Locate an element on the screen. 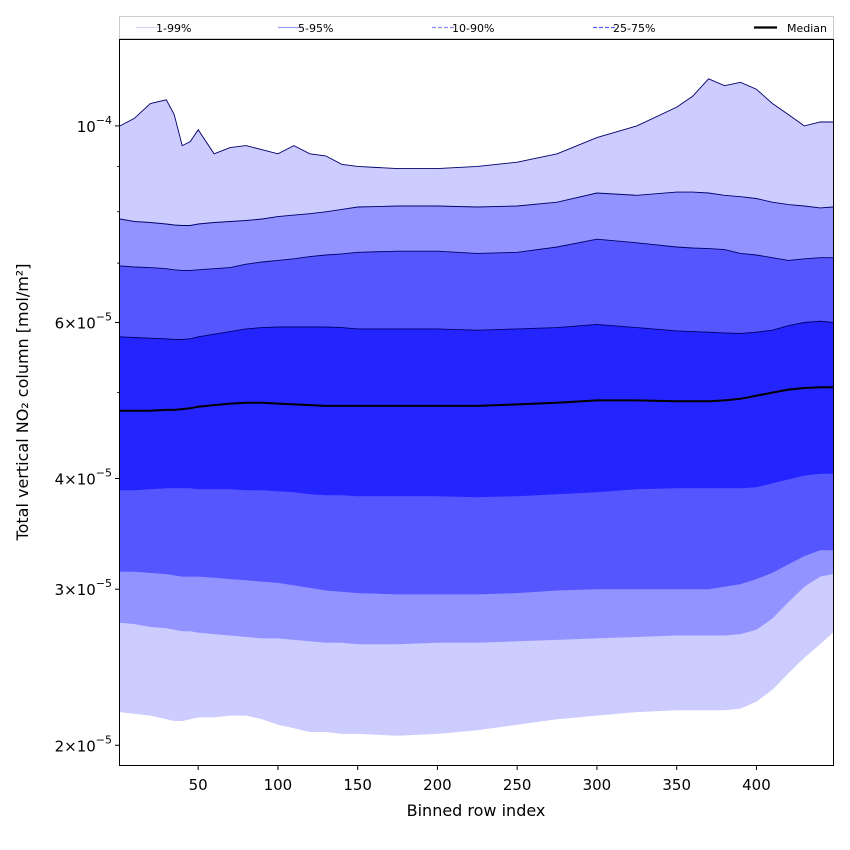  x-tick-label: 350 is located at coordinates (676, 785).